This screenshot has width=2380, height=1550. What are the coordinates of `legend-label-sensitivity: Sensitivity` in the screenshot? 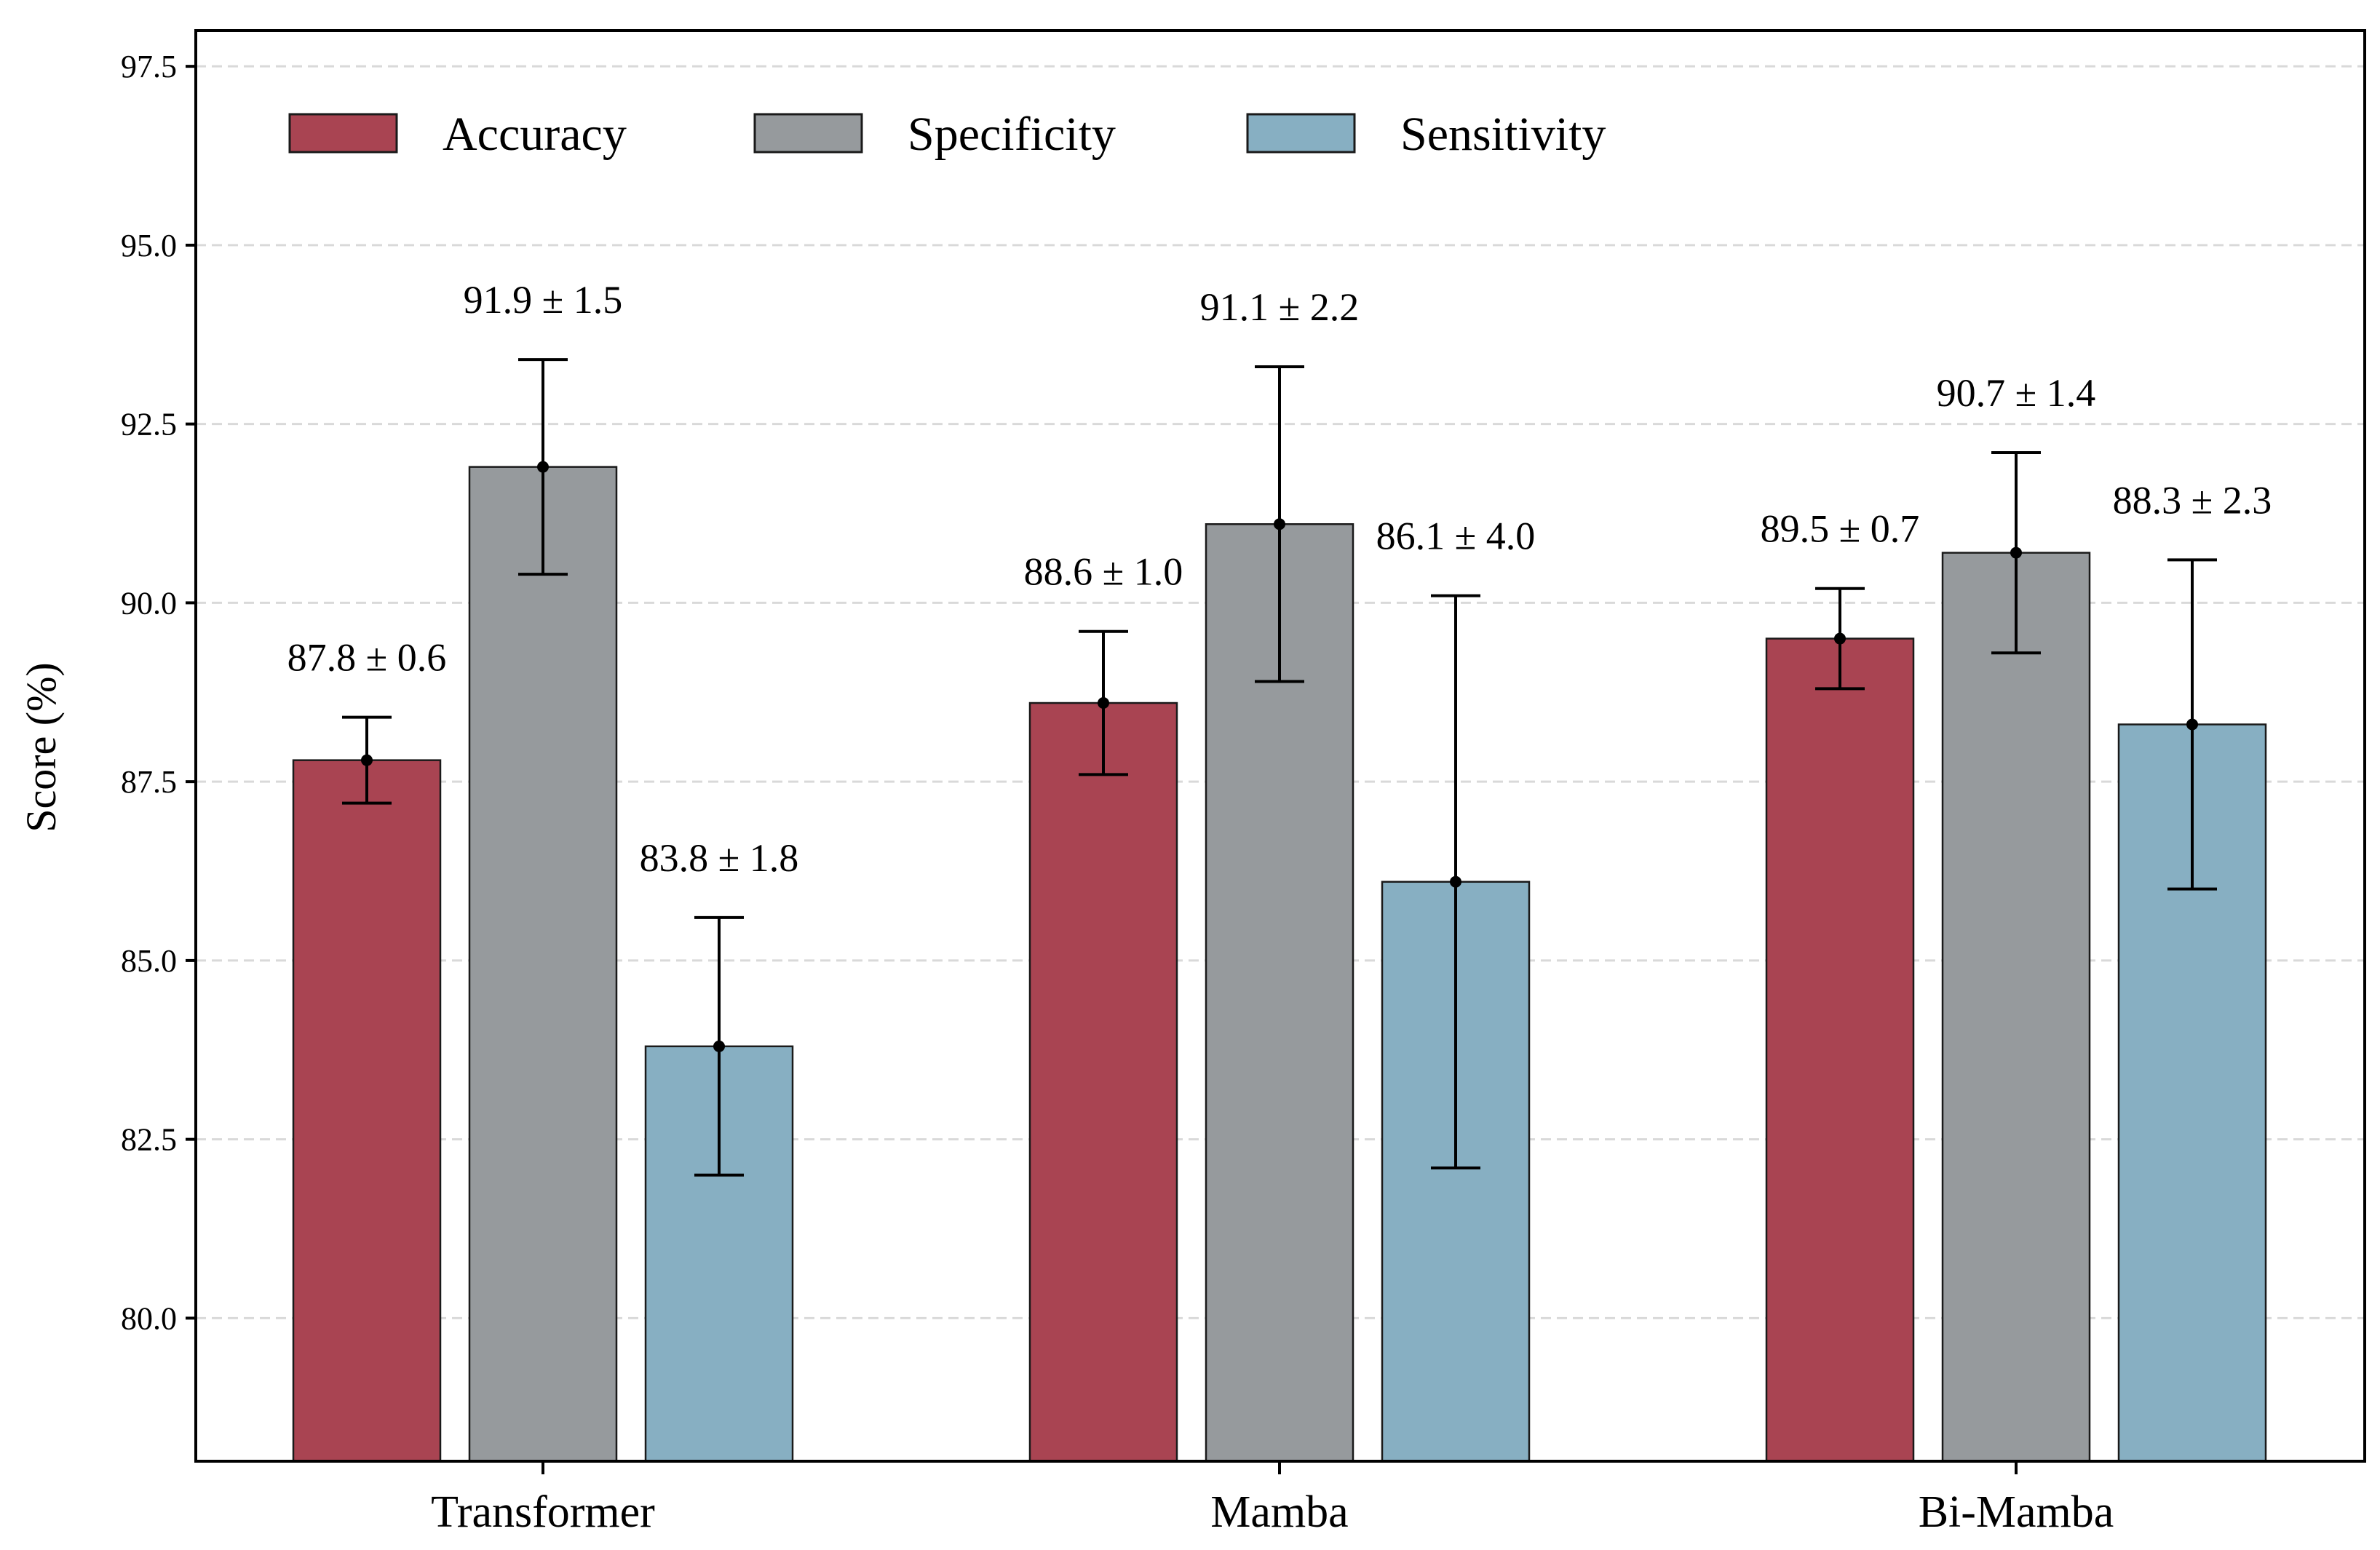 It's located at (1503, 134).